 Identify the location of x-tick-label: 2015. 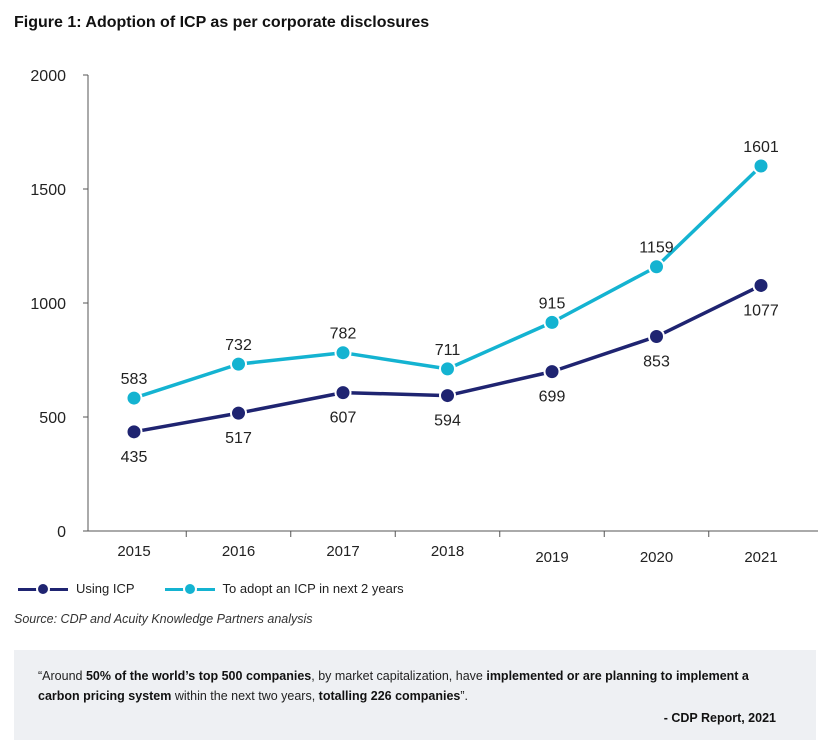
(133, 551).